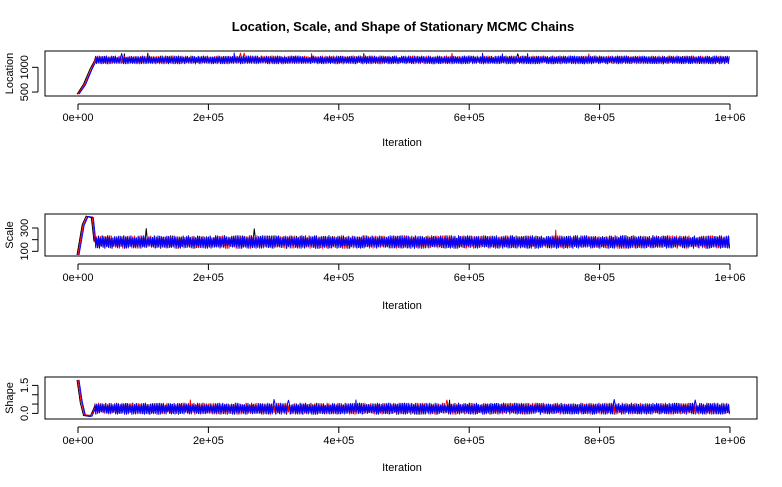 Image resolution: width=782 pixels, height=487 pixels. I want to click on y-tick-label: 500, so click(25, 92).